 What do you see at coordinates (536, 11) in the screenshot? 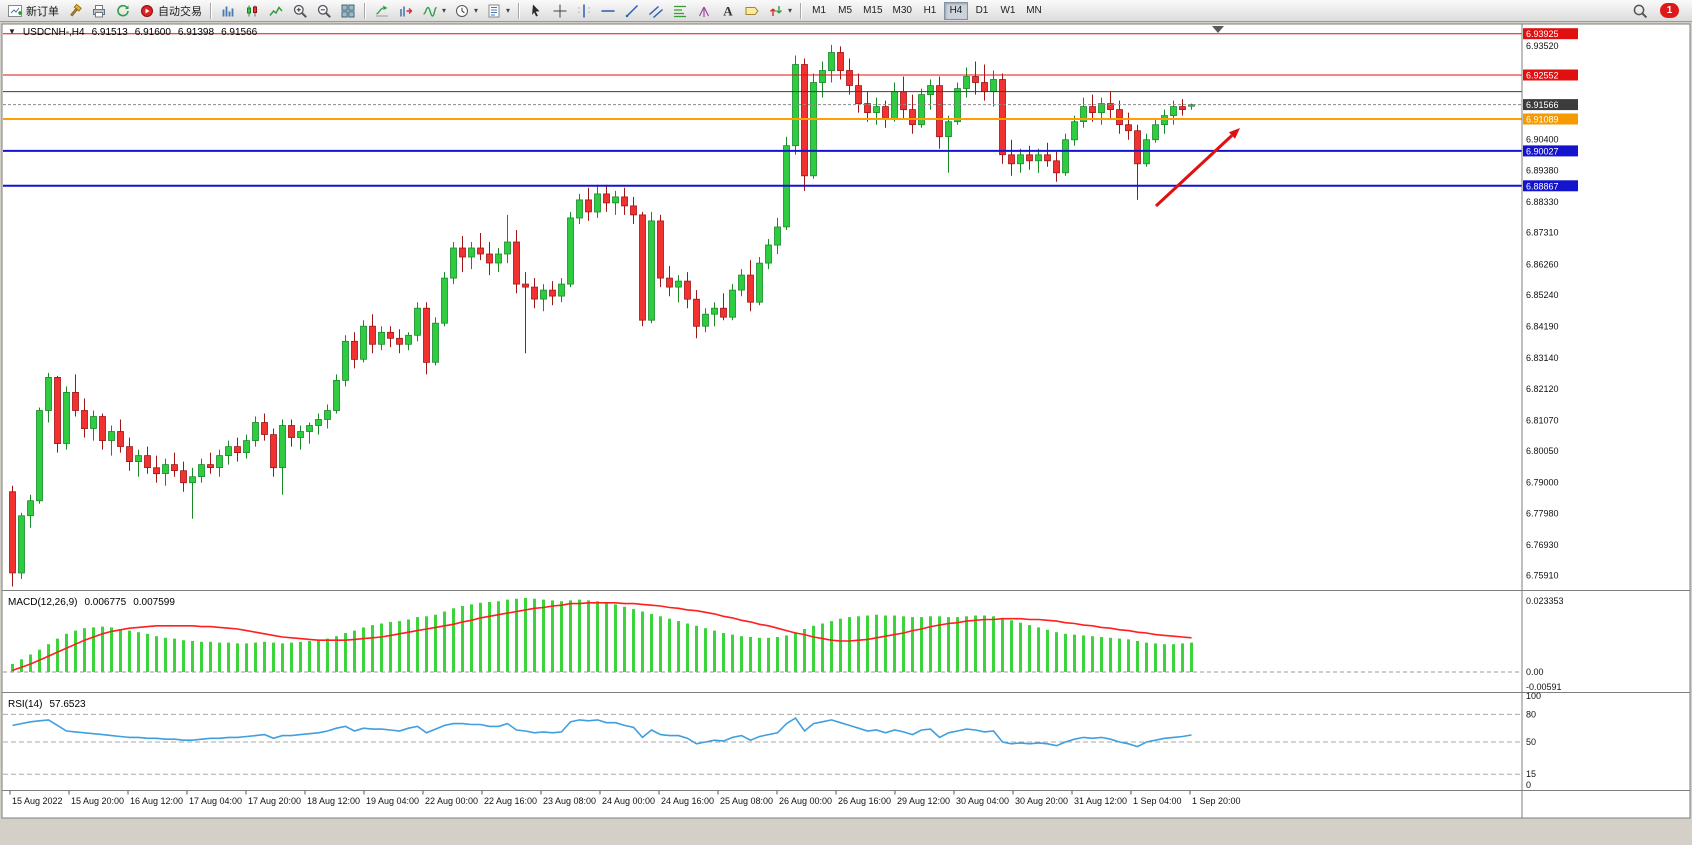
I see `cursor-button` at bounding box center [536, 11].